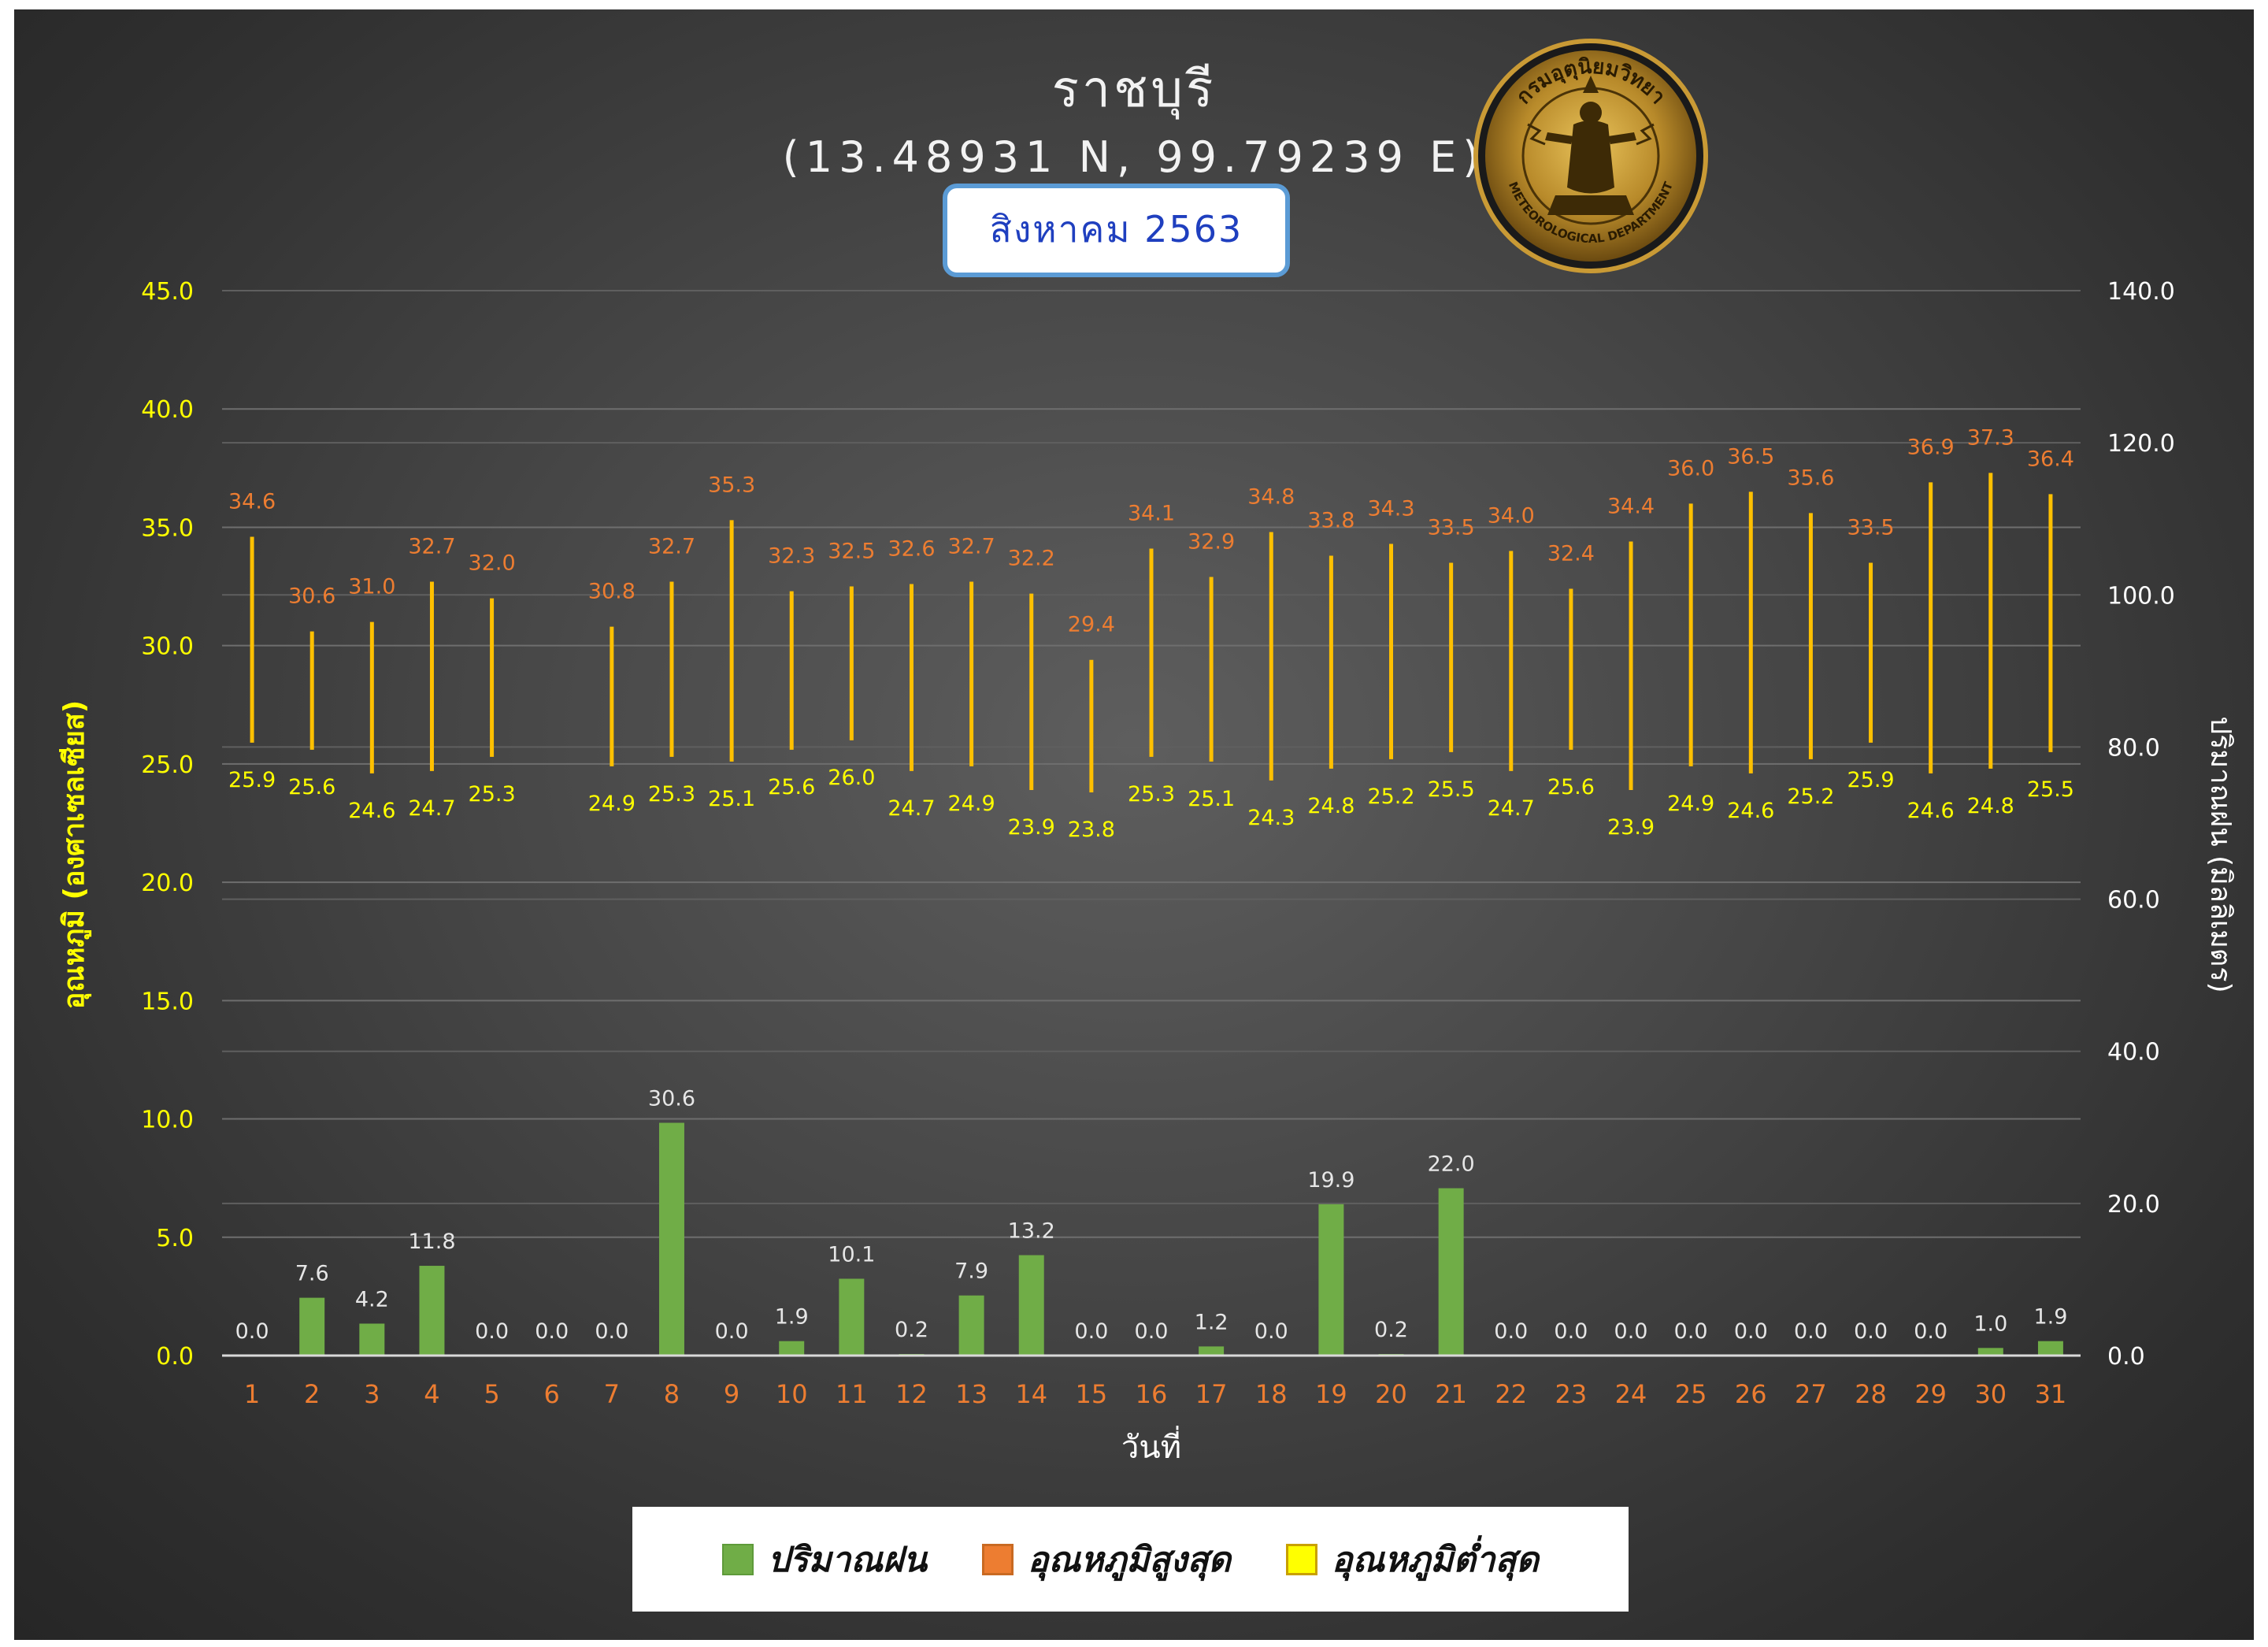 This screenshot has width=2268, height=1647. Describe the element at coordinates (1091, 625) in the screenshot. I see `max-temp-label: 29.4` at that location.